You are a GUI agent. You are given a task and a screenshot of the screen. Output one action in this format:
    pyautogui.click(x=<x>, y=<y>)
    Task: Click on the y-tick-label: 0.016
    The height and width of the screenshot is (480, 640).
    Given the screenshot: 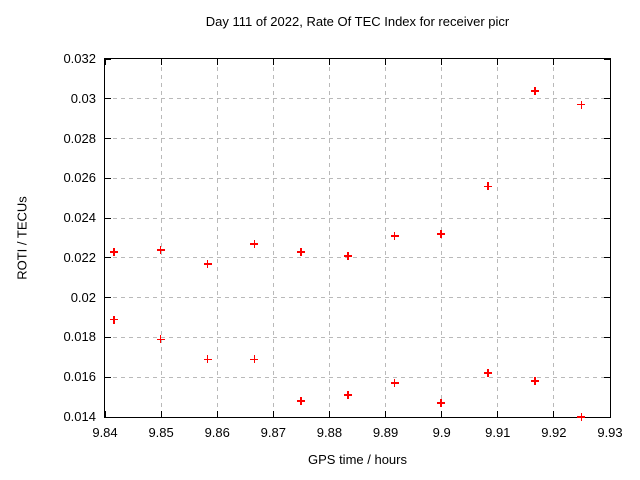 What is the action you would take?
    pyautogui.click(x=79, y=377)
    